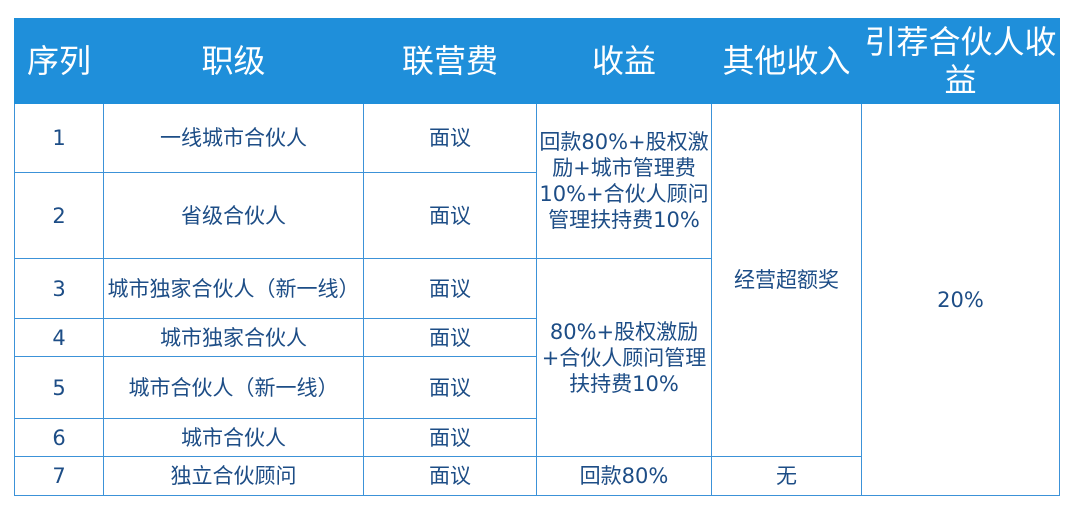 The width and height of the screenshot is (1080, 516). I want to click on table-cell: 7, so click(59, 476).